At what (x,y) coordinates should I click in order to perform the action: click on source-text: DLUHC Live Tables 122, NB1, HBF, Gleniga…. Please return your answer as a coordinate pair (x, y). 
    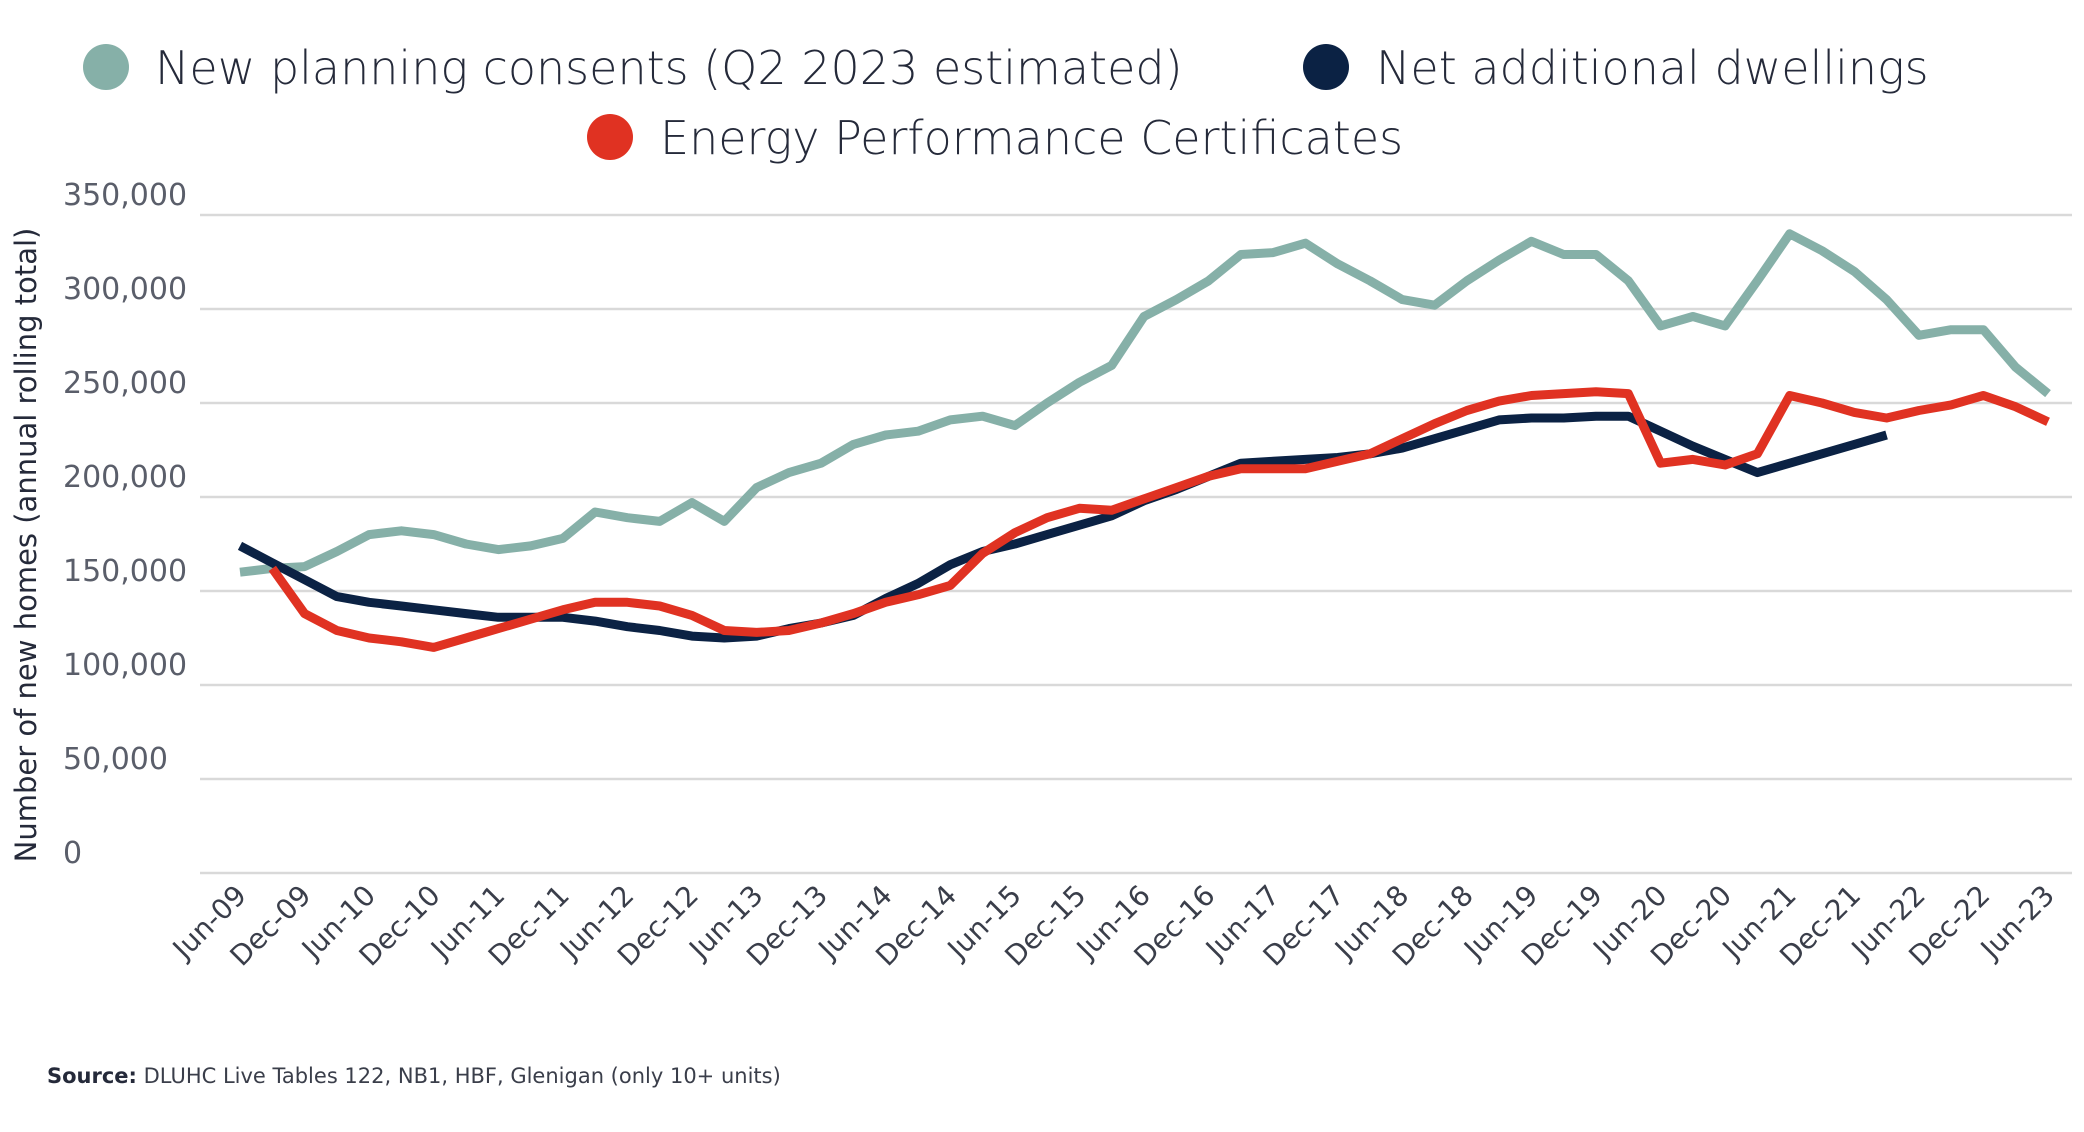
    Looking at the image, I should click on (458, 1076).